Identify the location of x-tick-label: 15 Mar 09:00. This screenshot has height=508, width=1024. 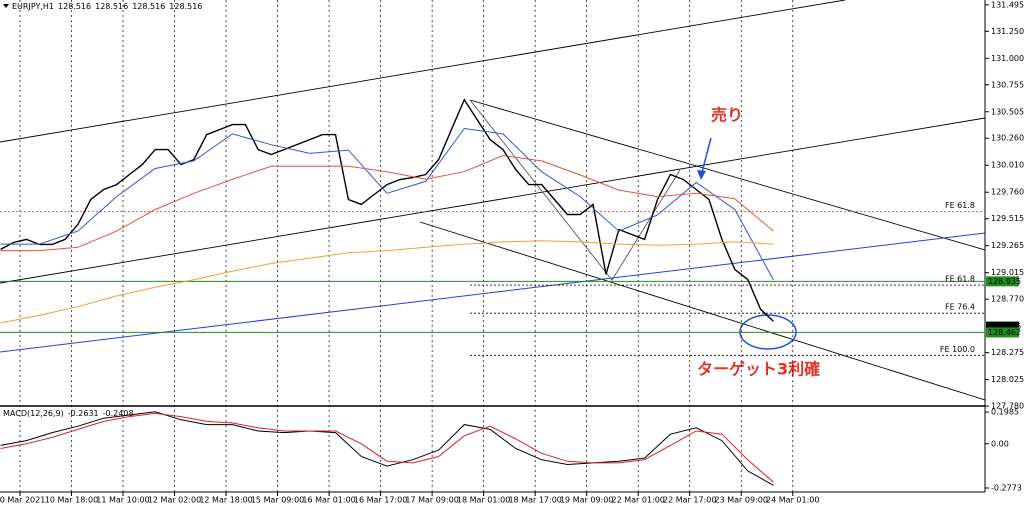
(277, 500).